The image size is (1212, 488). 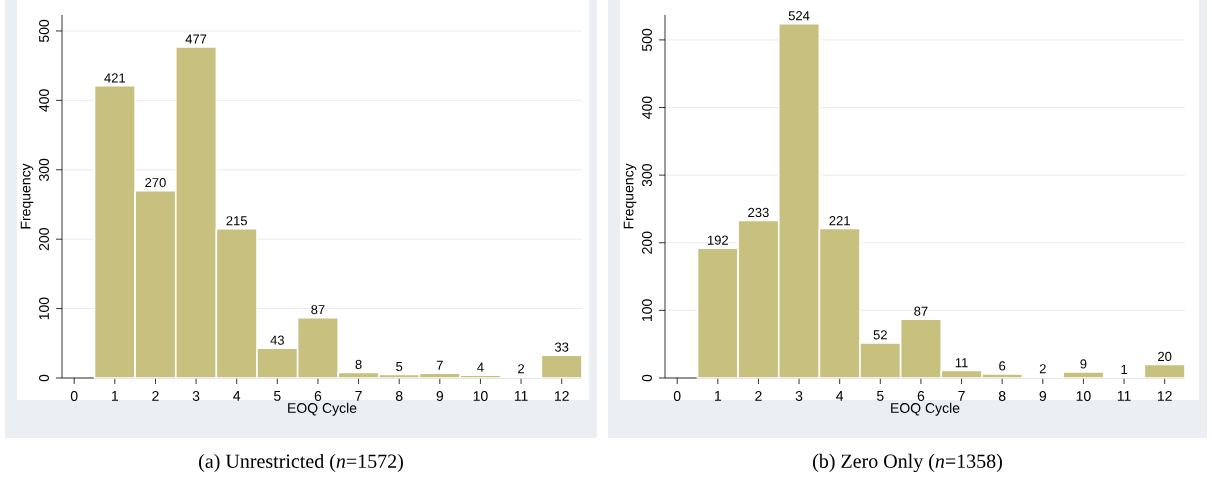 I want to click on data-label: 20, so click(x=1165, y=356).